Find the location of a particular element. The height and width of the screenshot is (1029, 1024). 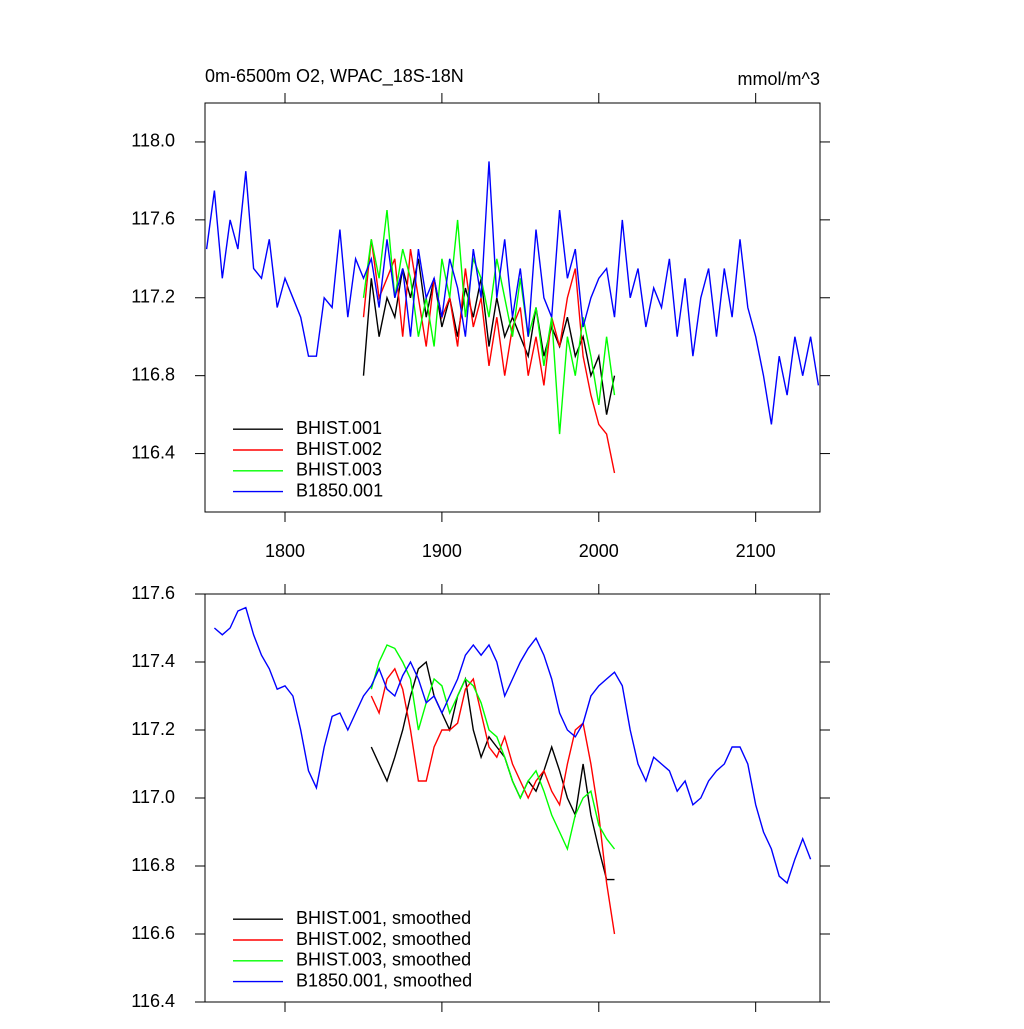

legend-label: BHIST.001, smoothed is located at coordinates (383, 918).